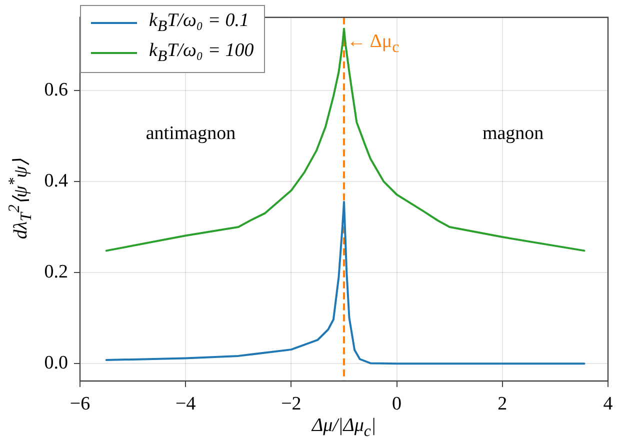 The image size is (634, 445). I want to click on x-axis-title: Δμ/|Δμ$_{c}$|, so click(344, 428).